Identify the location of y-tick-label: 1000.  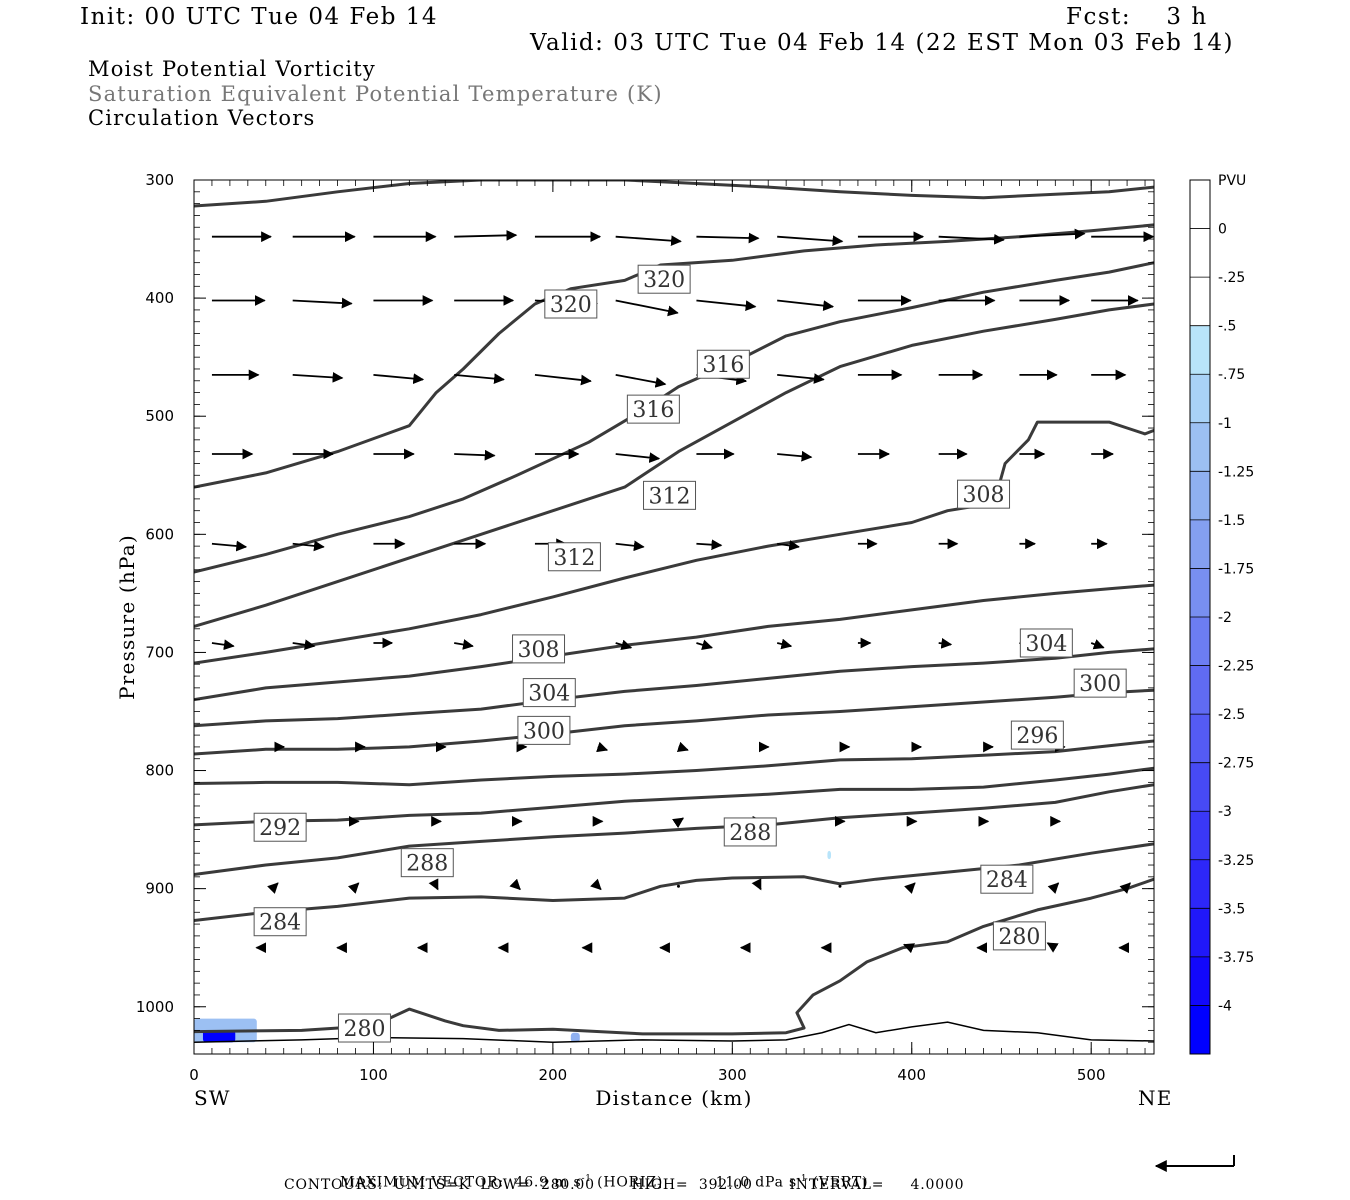
(155, 1007).